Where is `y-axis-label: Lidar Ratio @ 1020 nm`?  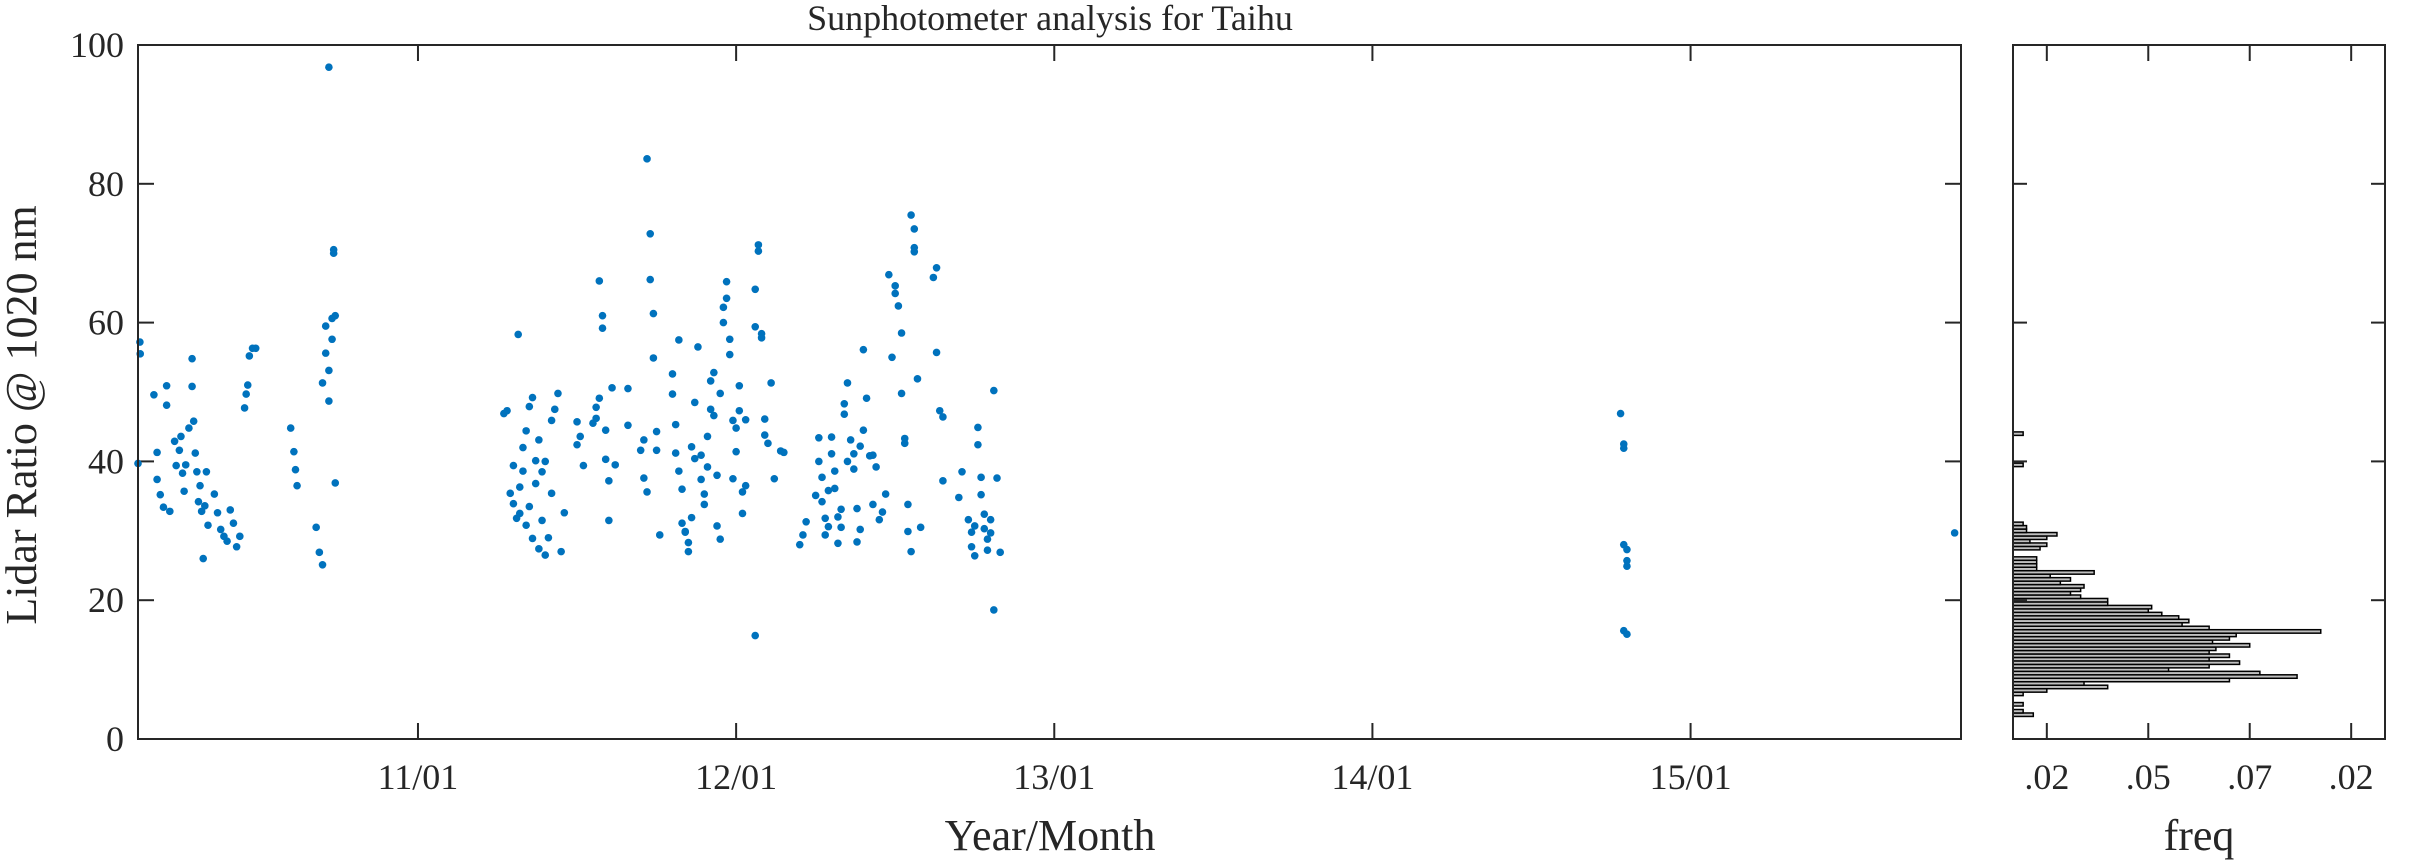 y-axis-label: Lidar Ratio @ 1020 nm is located at coordinates (23, 414).